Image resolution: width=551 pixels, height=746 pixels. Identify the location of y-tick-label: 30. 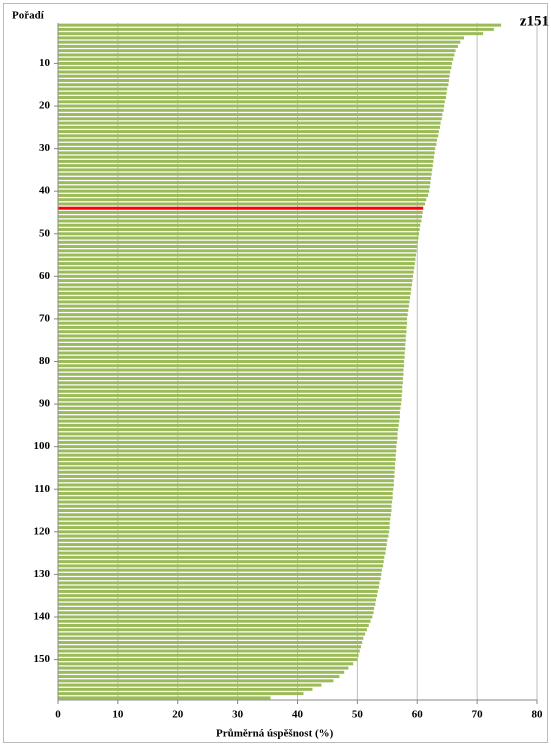
(45, 148).